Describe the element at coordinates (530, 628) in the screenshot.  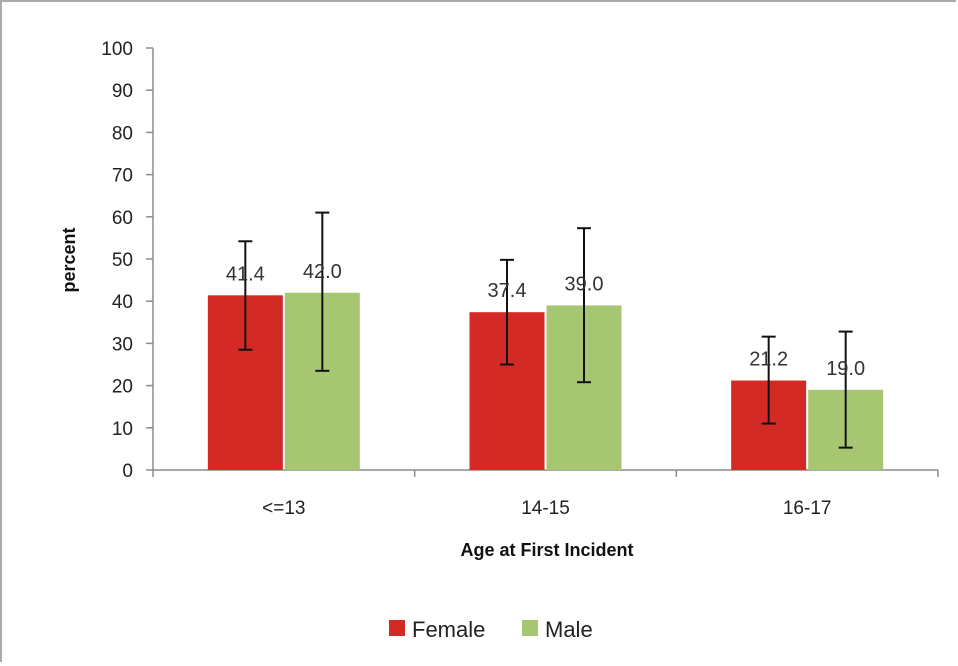
I see `legend-swatch-male` at that location.